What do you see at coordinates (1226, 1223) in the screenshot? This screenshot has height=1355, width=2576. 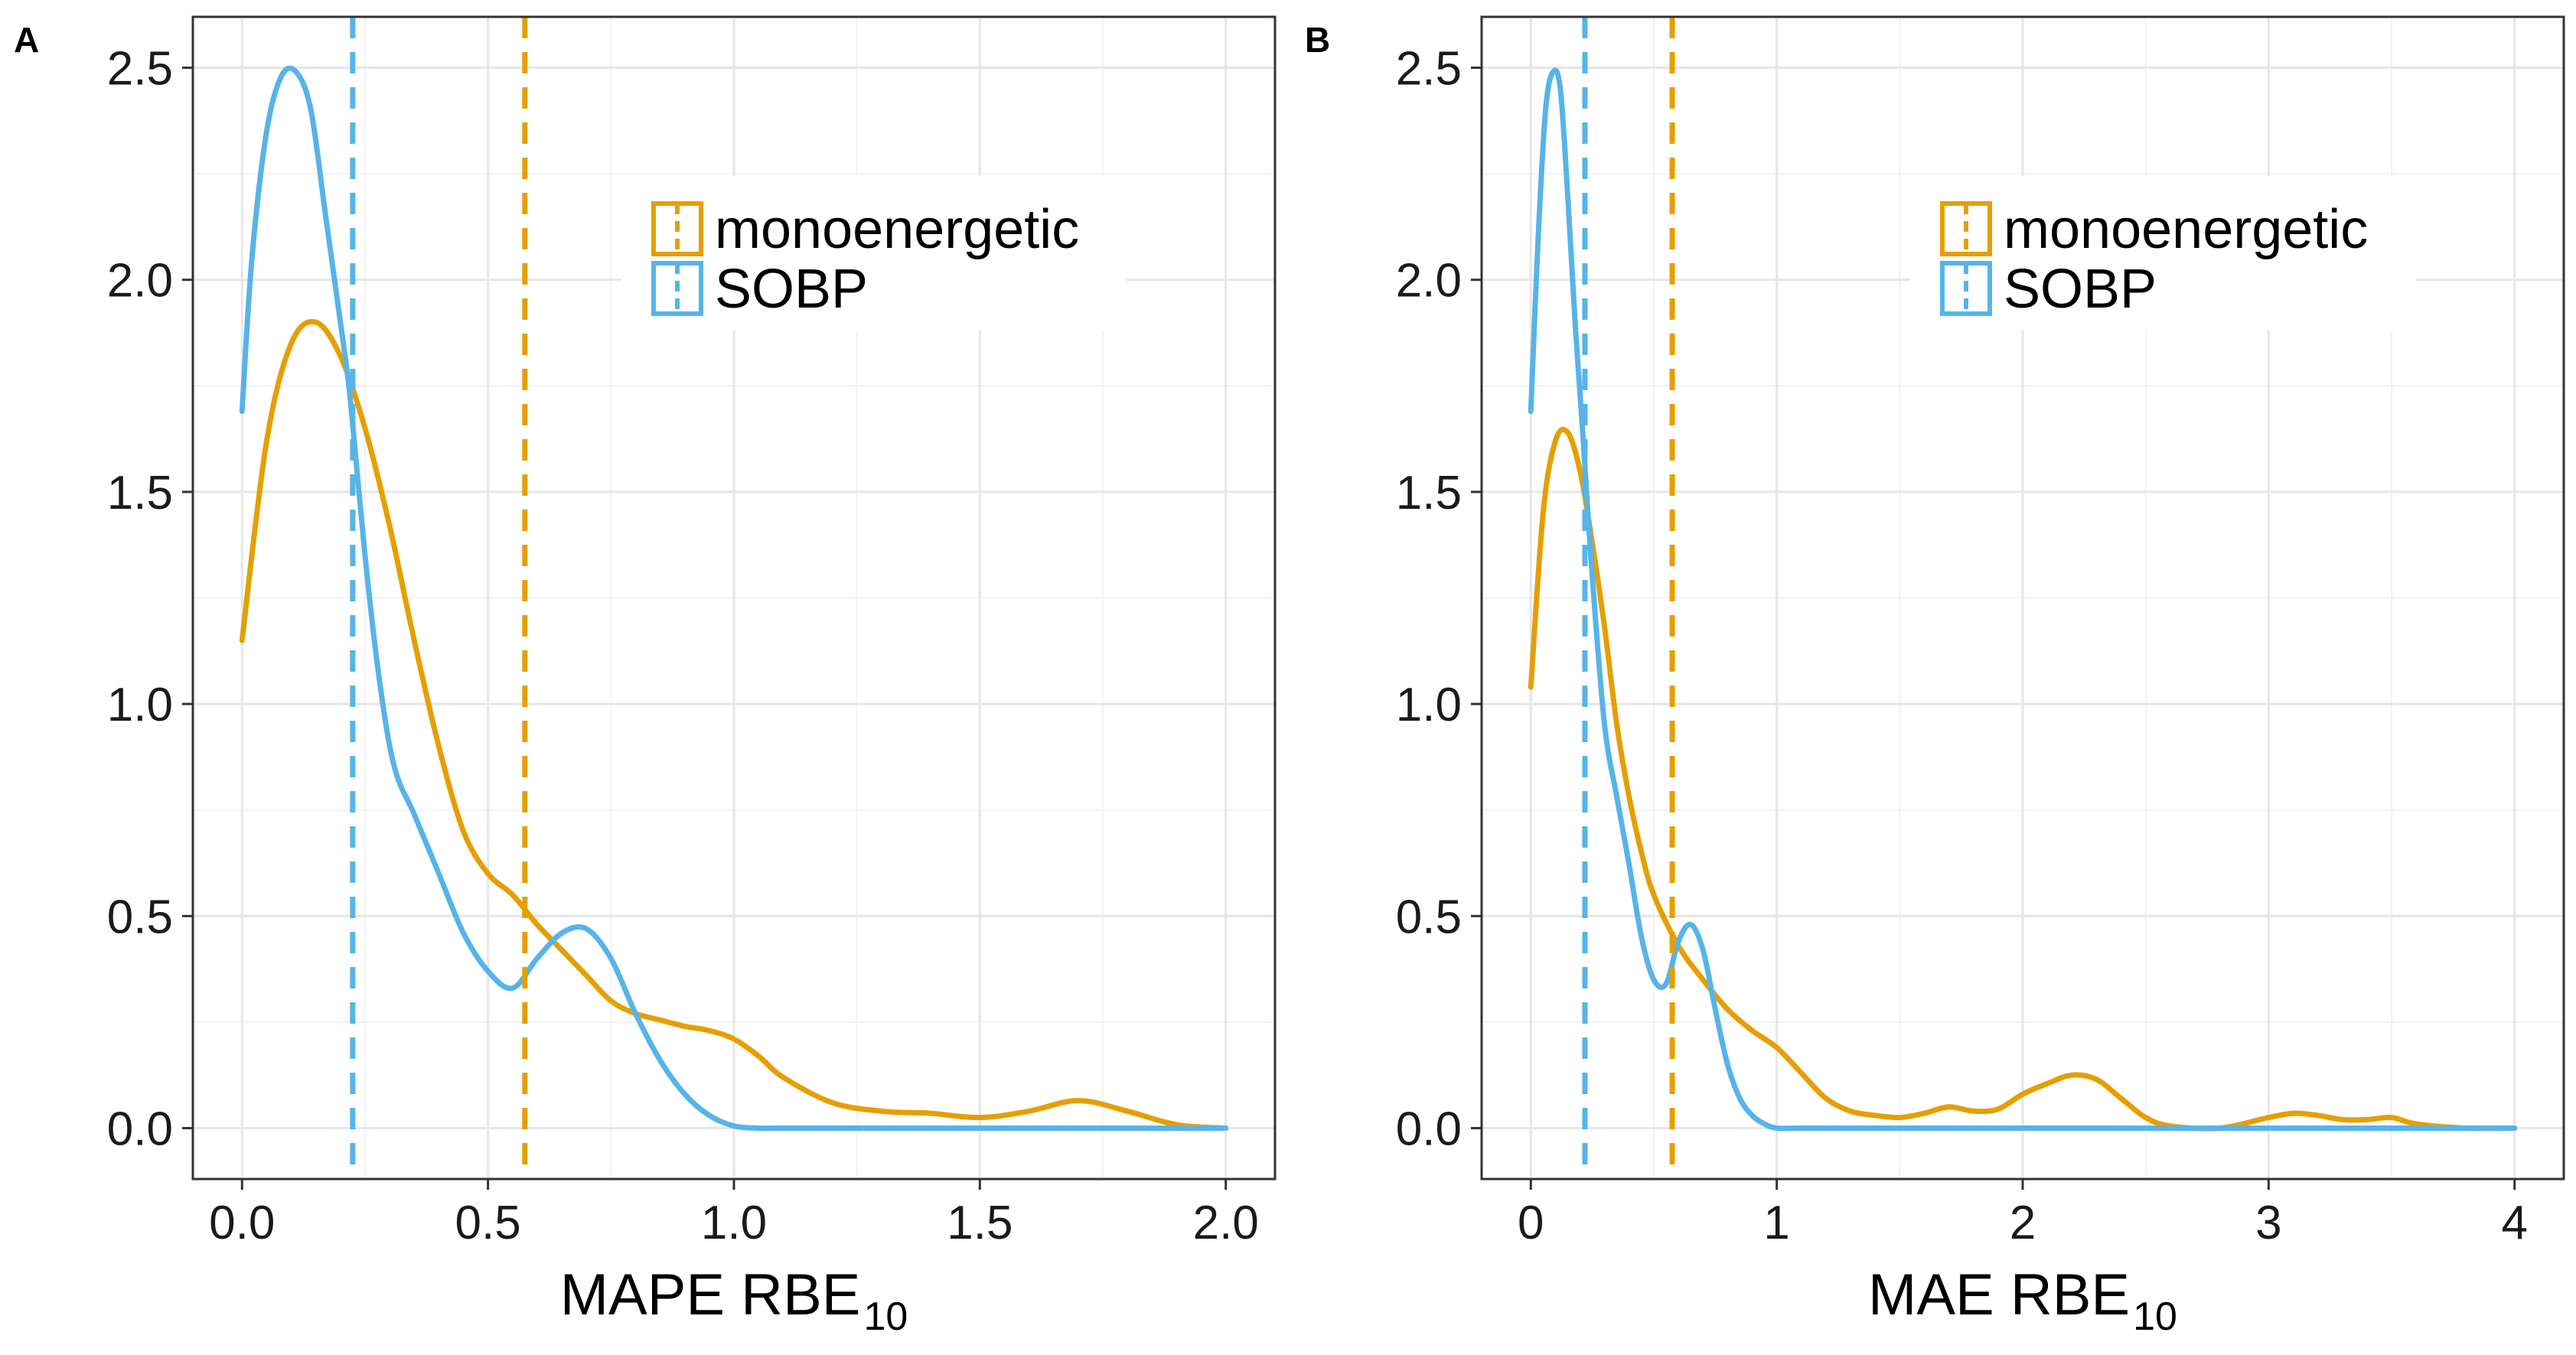 I see `x-tick-label: 2.0` at bounding box center [1226, 1223].